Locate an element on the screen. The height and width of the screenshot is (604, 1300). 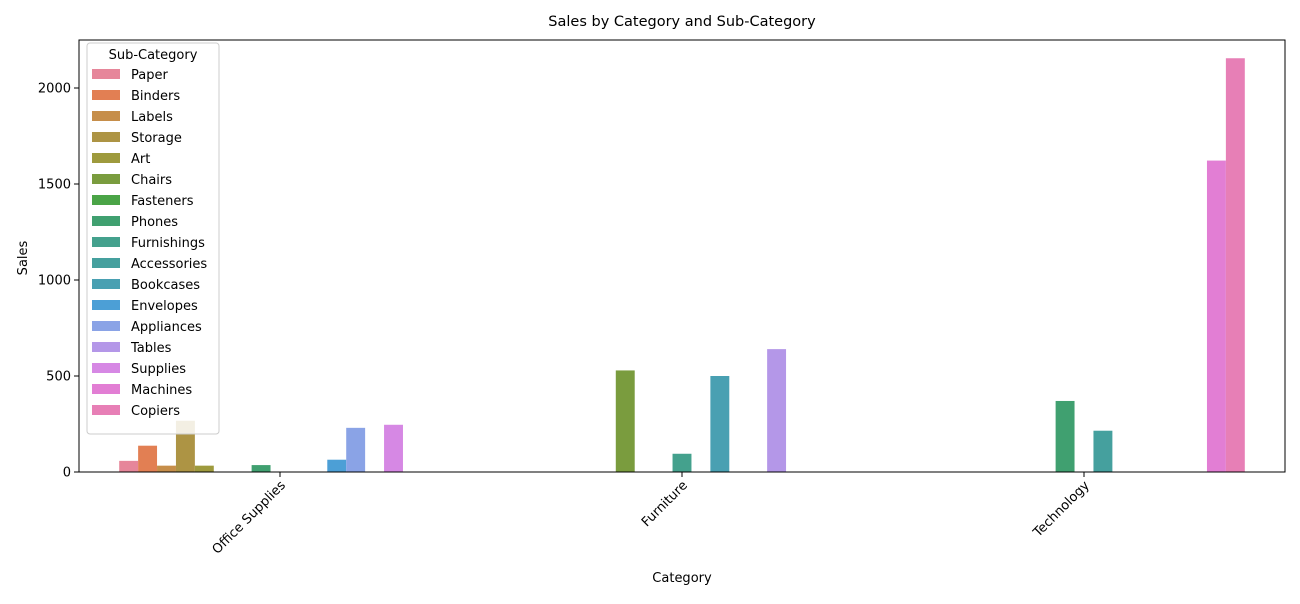
legend-label-furnishings: Furnishings is located at coordinates (168, 243).